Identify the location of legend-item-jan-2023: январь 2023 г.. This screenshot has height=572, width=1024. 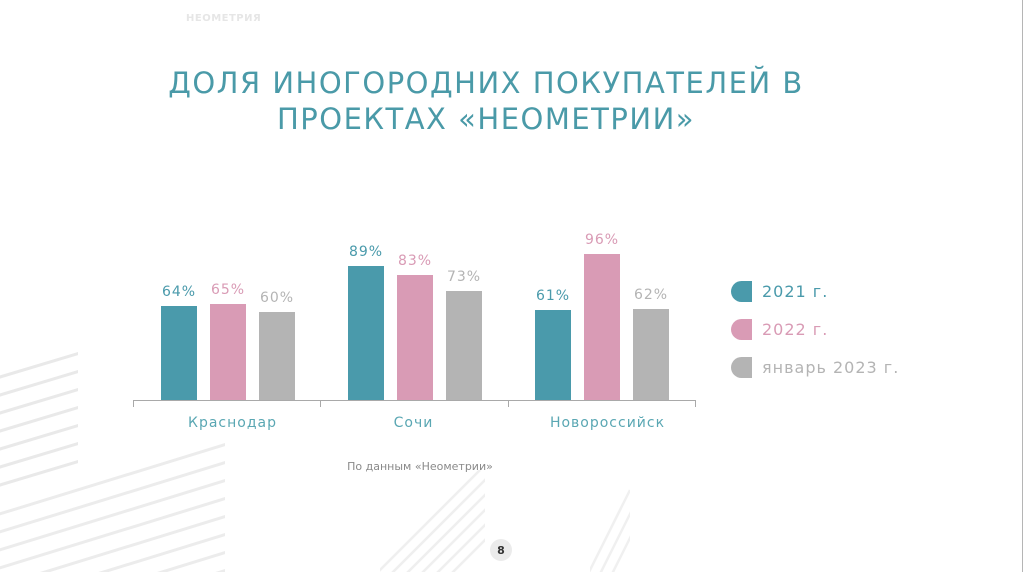
(815, 367).